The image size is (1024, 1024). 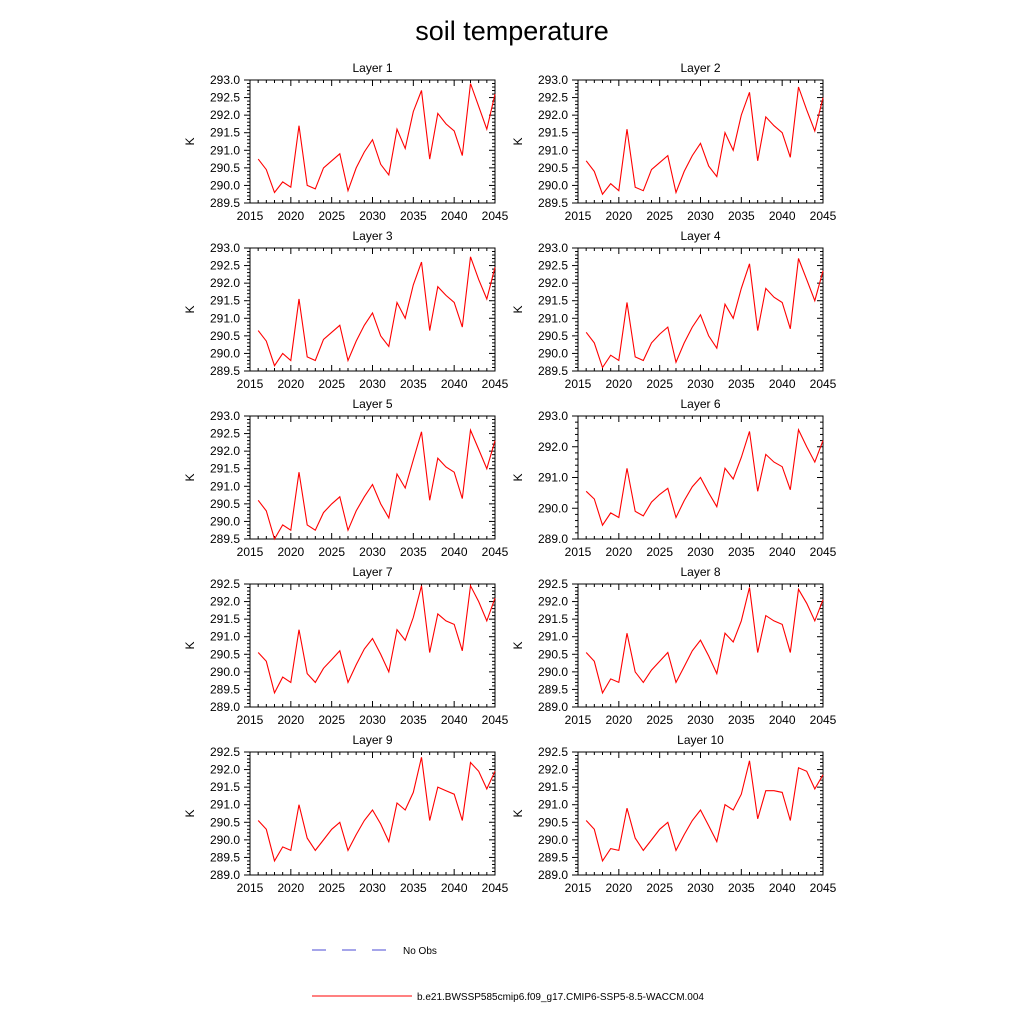 What do you see at coordinates (372, 68) in the screenshot?
I see `panel-title: Layer 1` at bounding box center [372, 68].